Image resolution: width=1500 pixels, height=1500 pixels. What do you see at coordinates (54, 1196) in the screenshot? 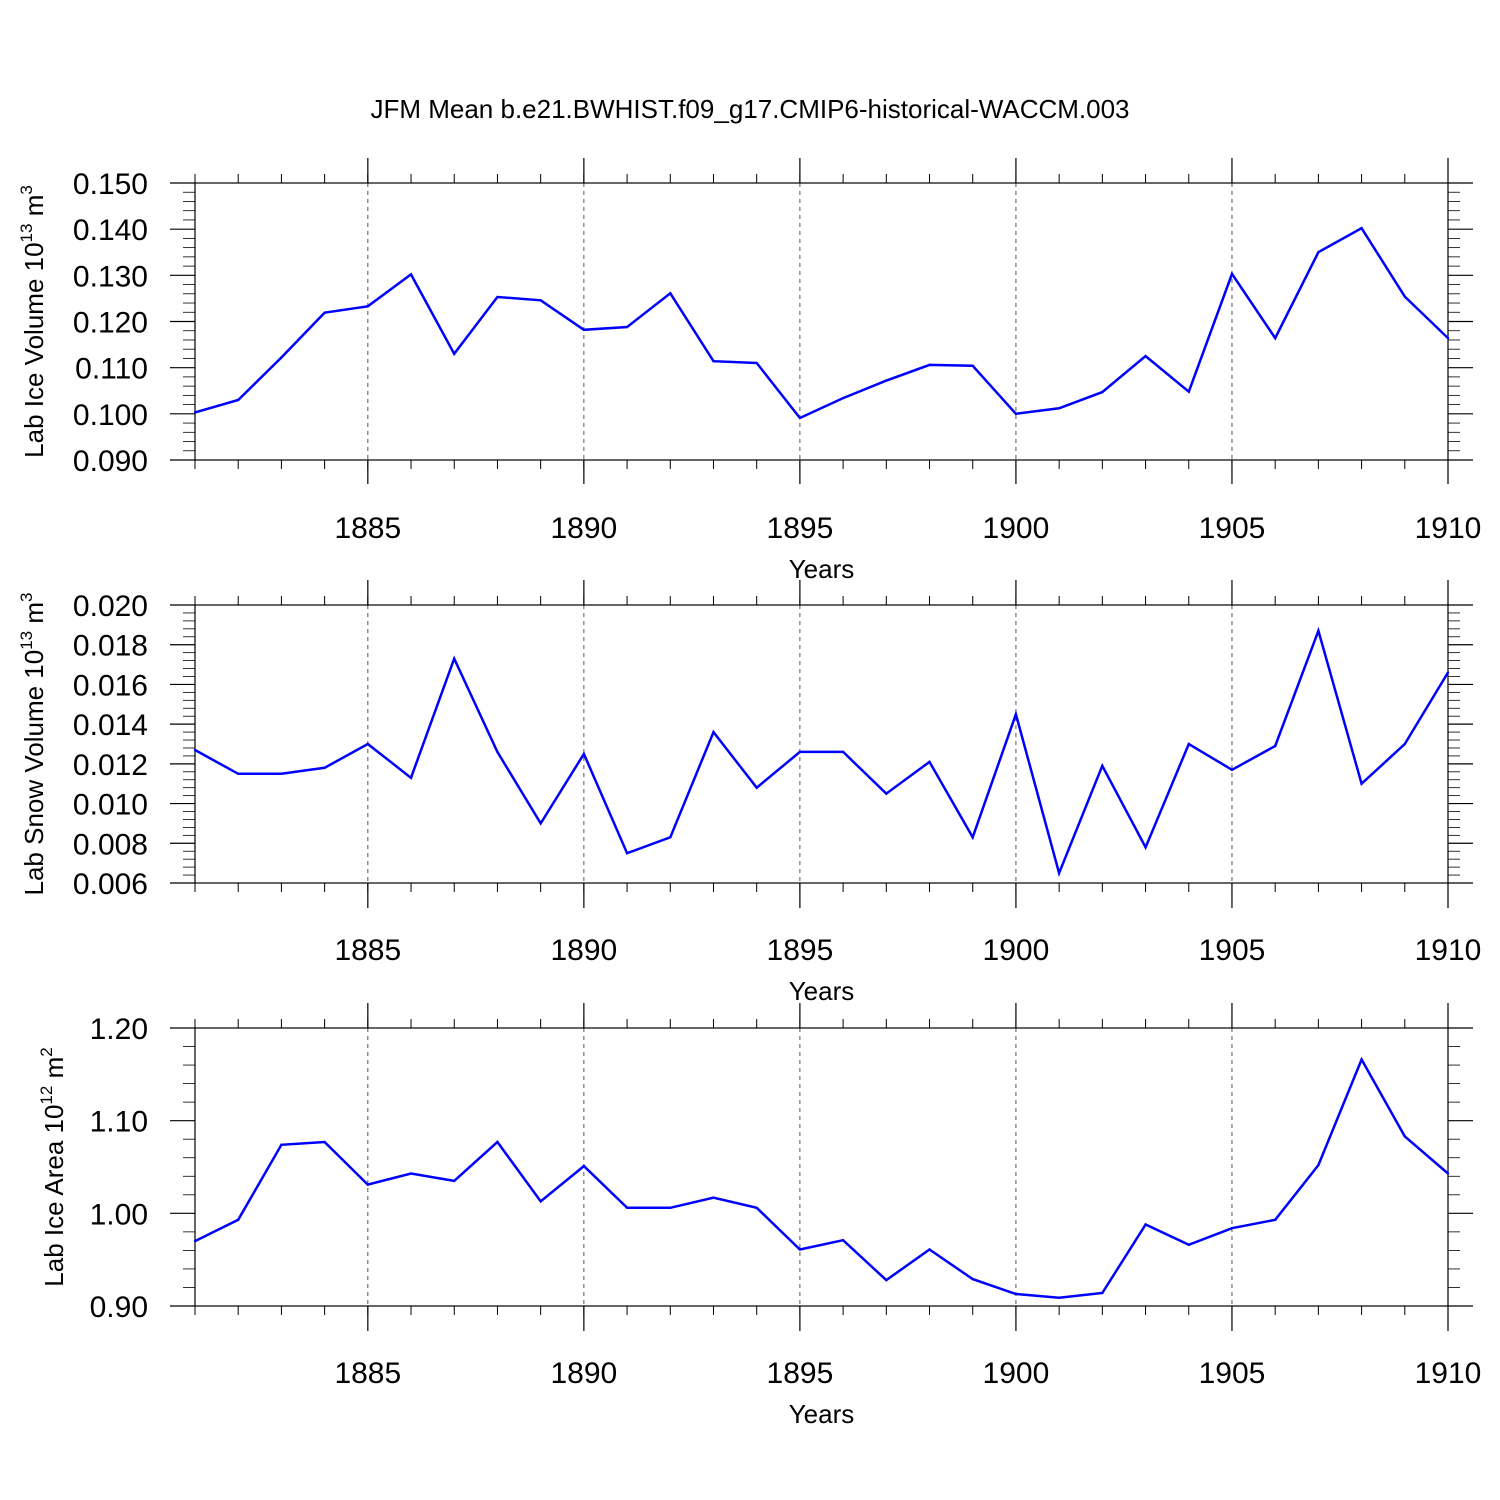
I see `y-axis-label-text: Lab Ice Area 10` at bounding box center [54, 1196].